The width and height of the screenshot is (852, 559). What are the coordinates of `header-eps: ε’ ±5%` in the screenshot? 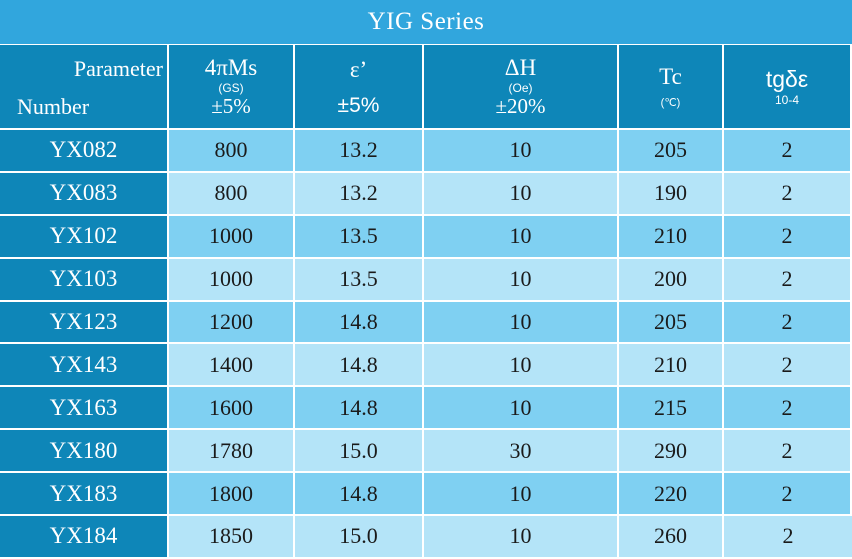 It's located at (359, 87).